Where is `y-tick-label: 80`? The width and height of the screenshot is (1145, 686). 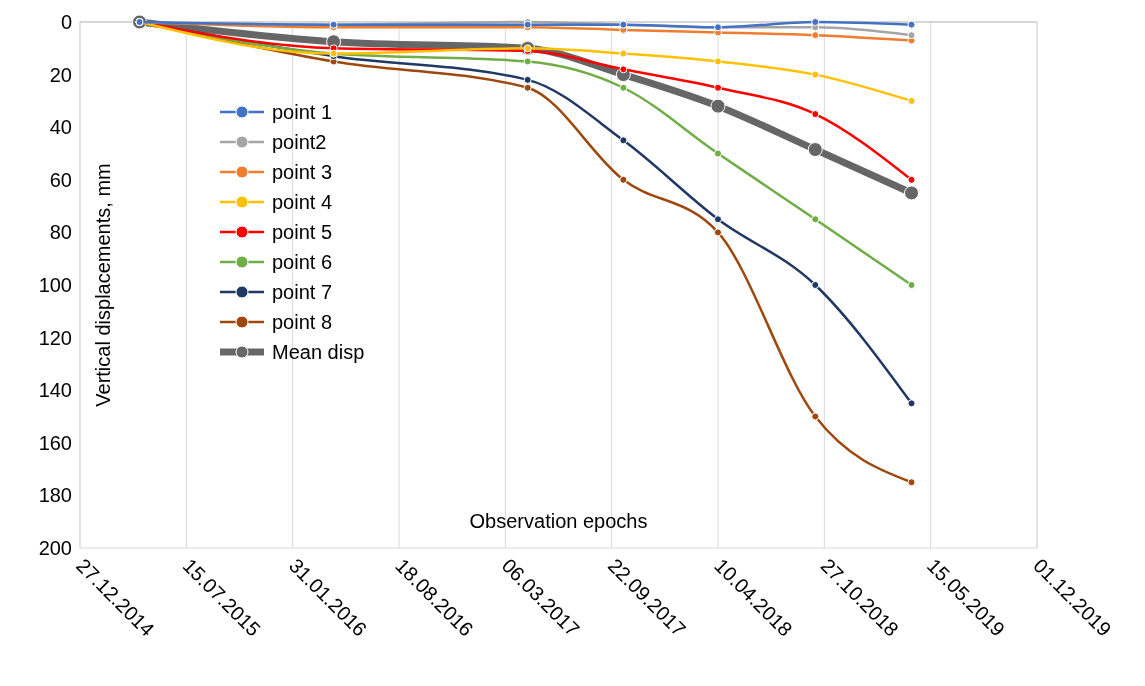
y-tick-label: 80 is located at coordinates (60, 232).